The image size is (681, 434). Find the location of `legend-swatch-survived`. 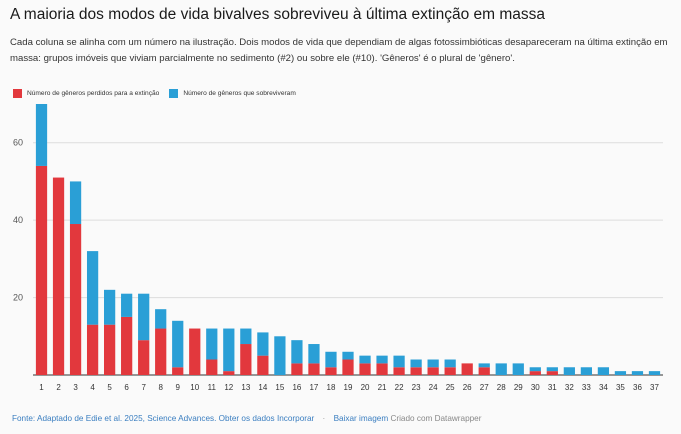

legend-swatch-survived is located at coordinates (174, 93).